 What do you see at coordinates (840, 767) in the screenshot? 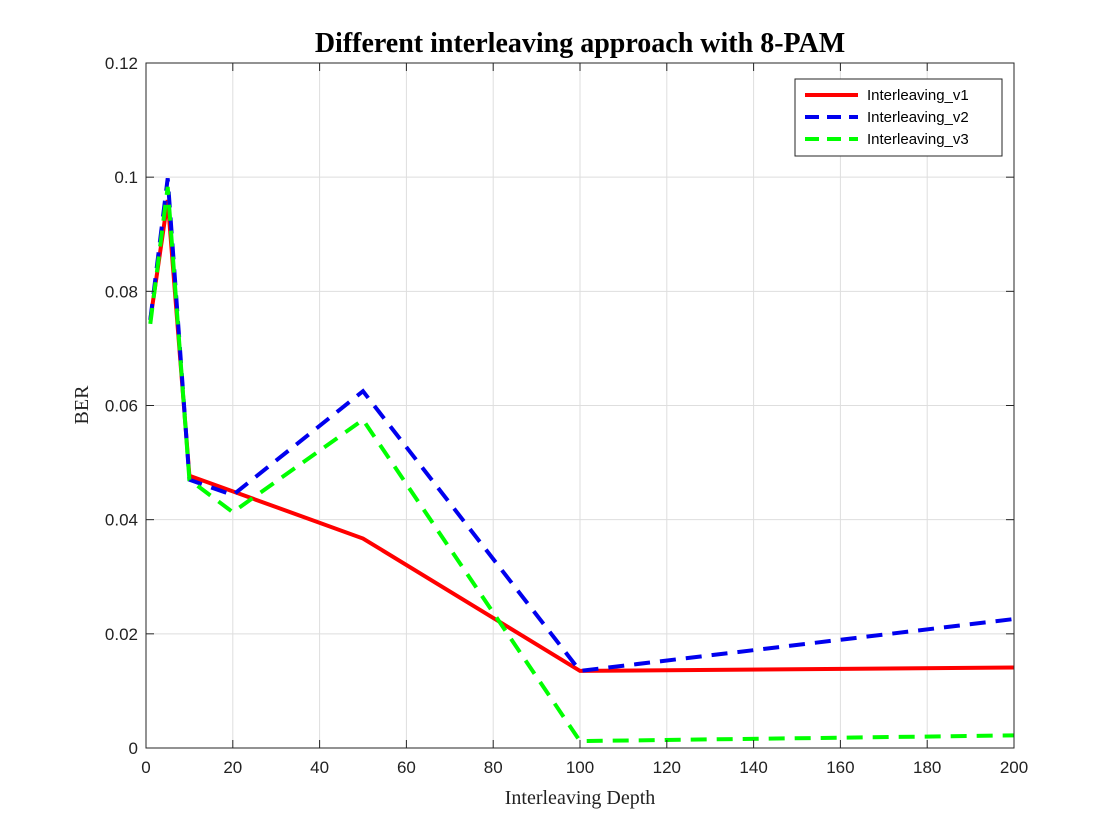
I see `x-tick-label: 160` at bounding box center [840, 767].